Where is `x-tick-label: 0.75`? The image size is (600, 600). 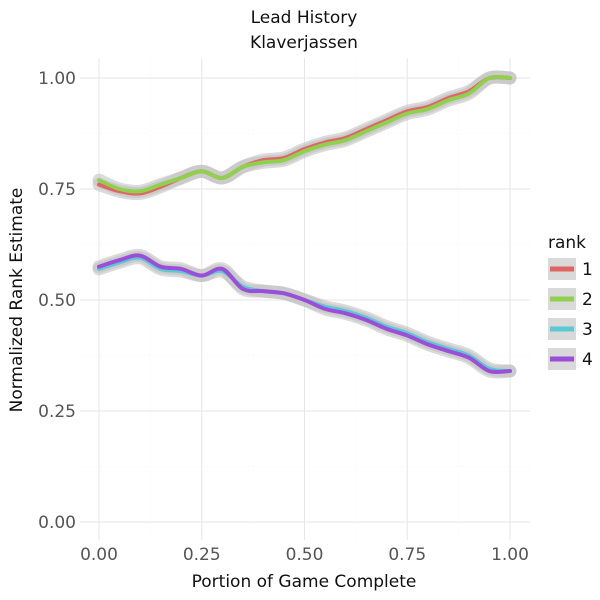 x-tick-label: 0.75 is located at coordinates (407, 555).